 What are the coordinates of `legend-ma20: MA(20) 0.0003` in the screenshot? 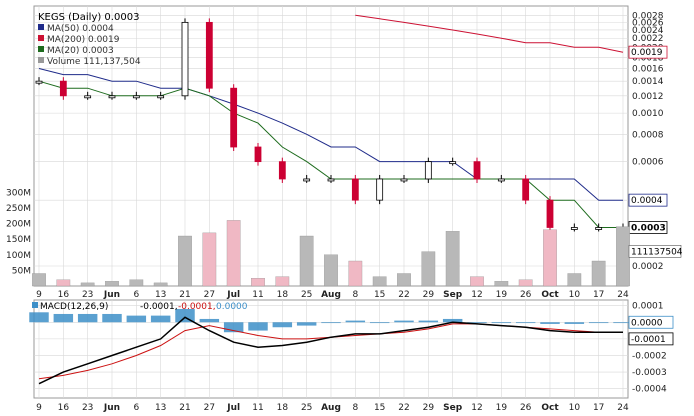 It's located at (80, 51).